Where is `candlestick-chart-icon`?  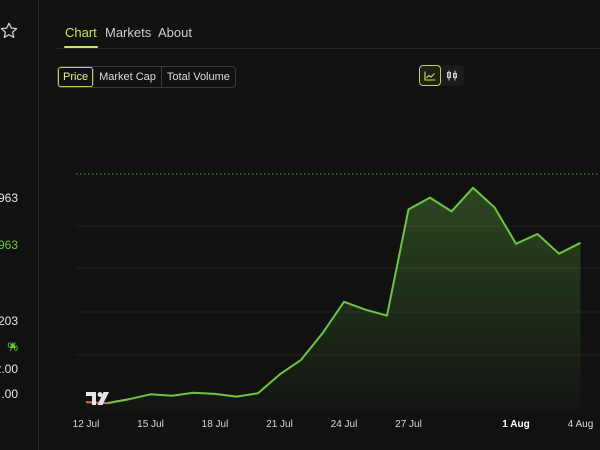
candlestick-chart-icon is located at coordinates (452, 75).